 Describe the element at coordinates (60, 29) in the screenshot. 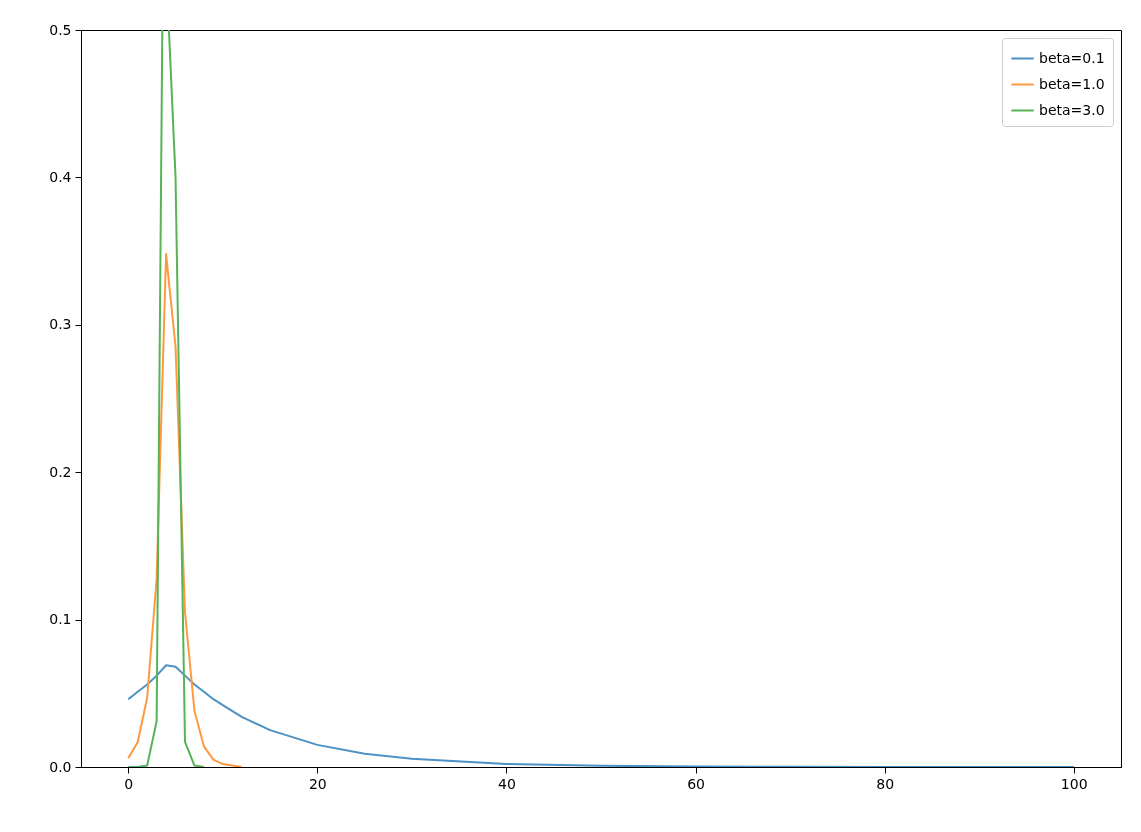

I see `y-tick-label: 0.5` at that location.